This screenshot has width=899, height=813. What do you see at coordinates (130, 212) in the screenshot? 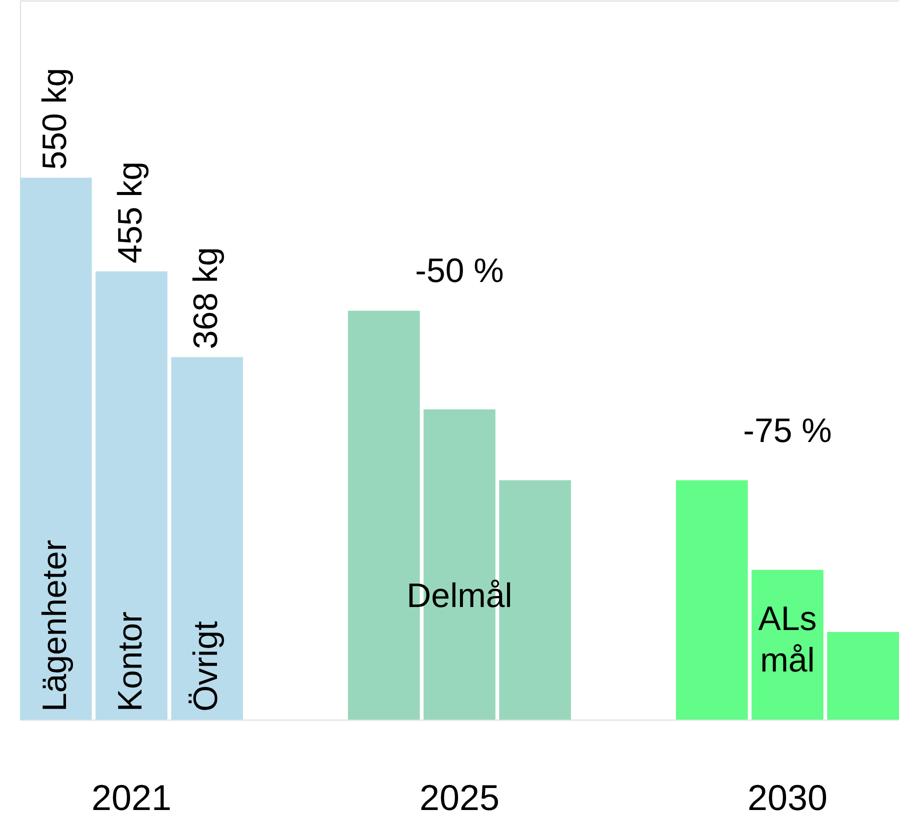
I see `data-label: 455 kg` at bounding box center [130, 212].